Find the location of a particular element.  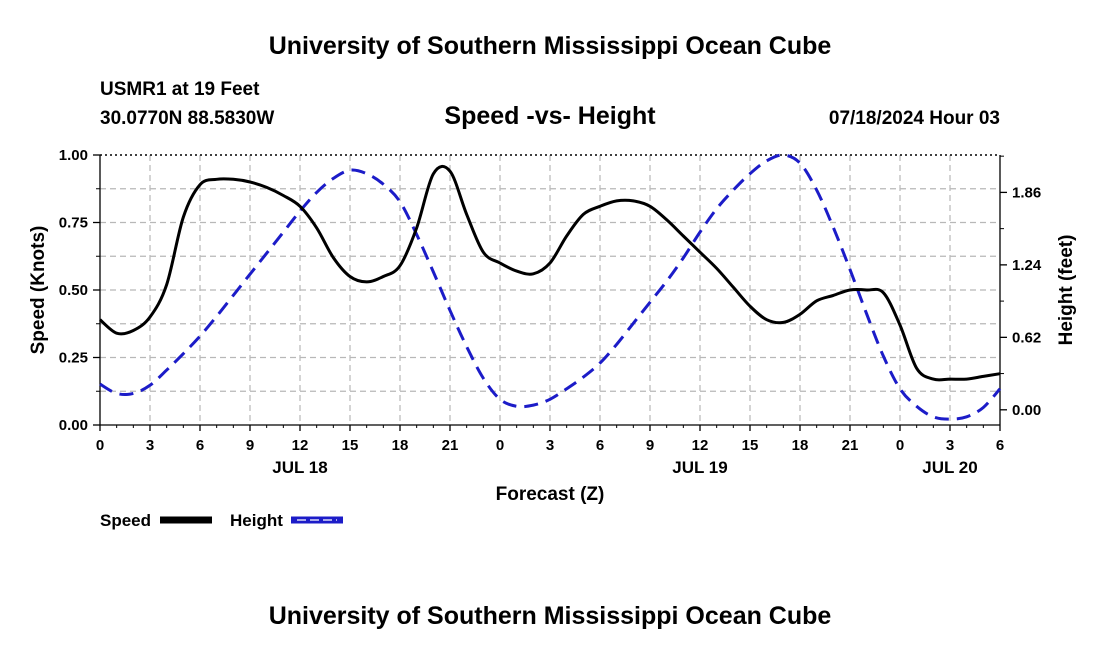

y2-tick-label: 1.86 is located at coordinates (1026, 192).